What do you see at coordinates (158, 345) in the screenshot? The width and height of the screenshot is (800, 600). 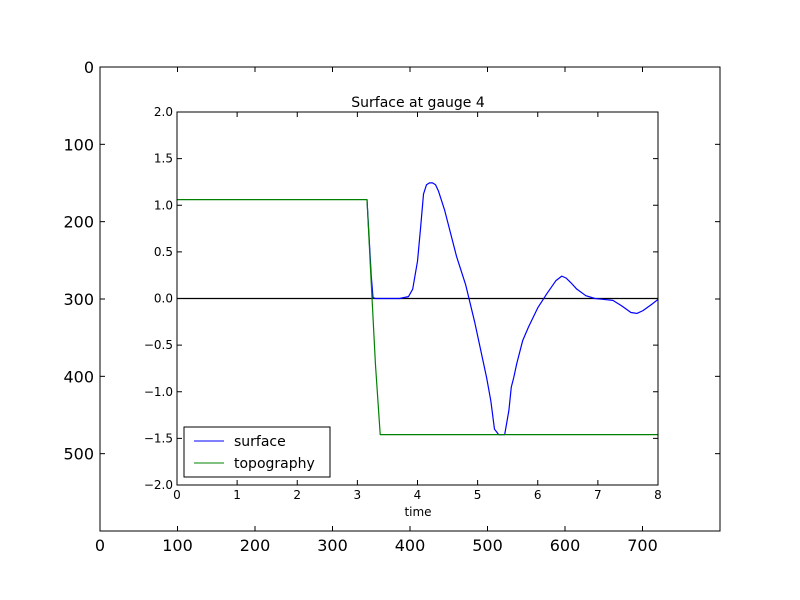 I see `y-tick-label: −0.5` at bounding box center [158, 345].